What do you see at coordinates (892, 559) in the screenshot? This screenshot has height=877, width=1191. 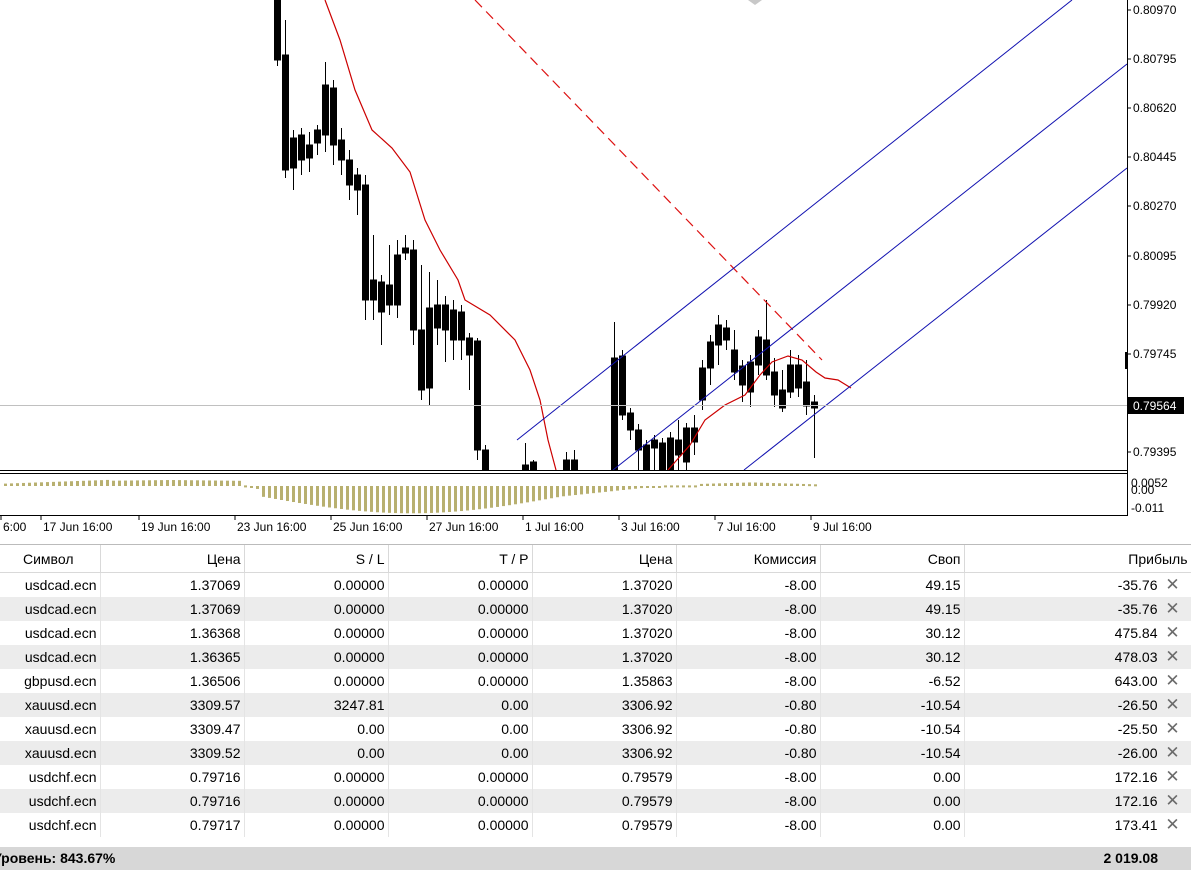 I see `col-header-swap: Своп` at bounding box center [892, 559].